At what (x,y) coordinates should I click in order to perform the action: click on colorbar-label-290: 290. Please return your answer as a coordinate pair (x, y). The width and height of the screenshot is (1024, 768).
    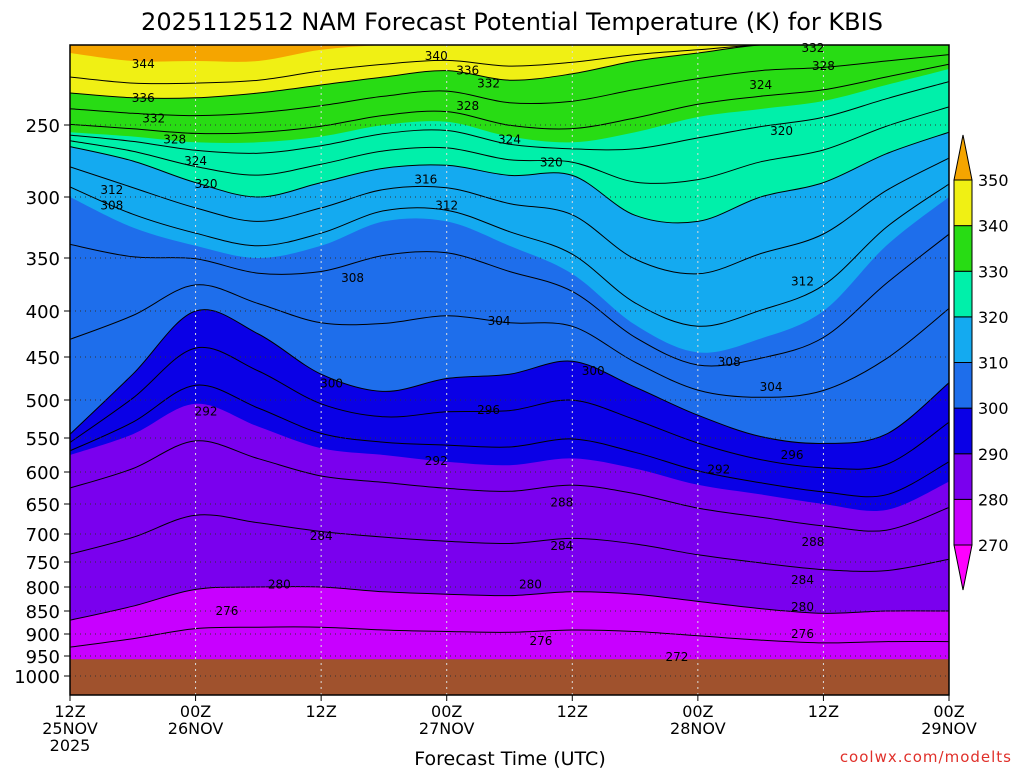
    Looking at the image, I should click on (993, 454).